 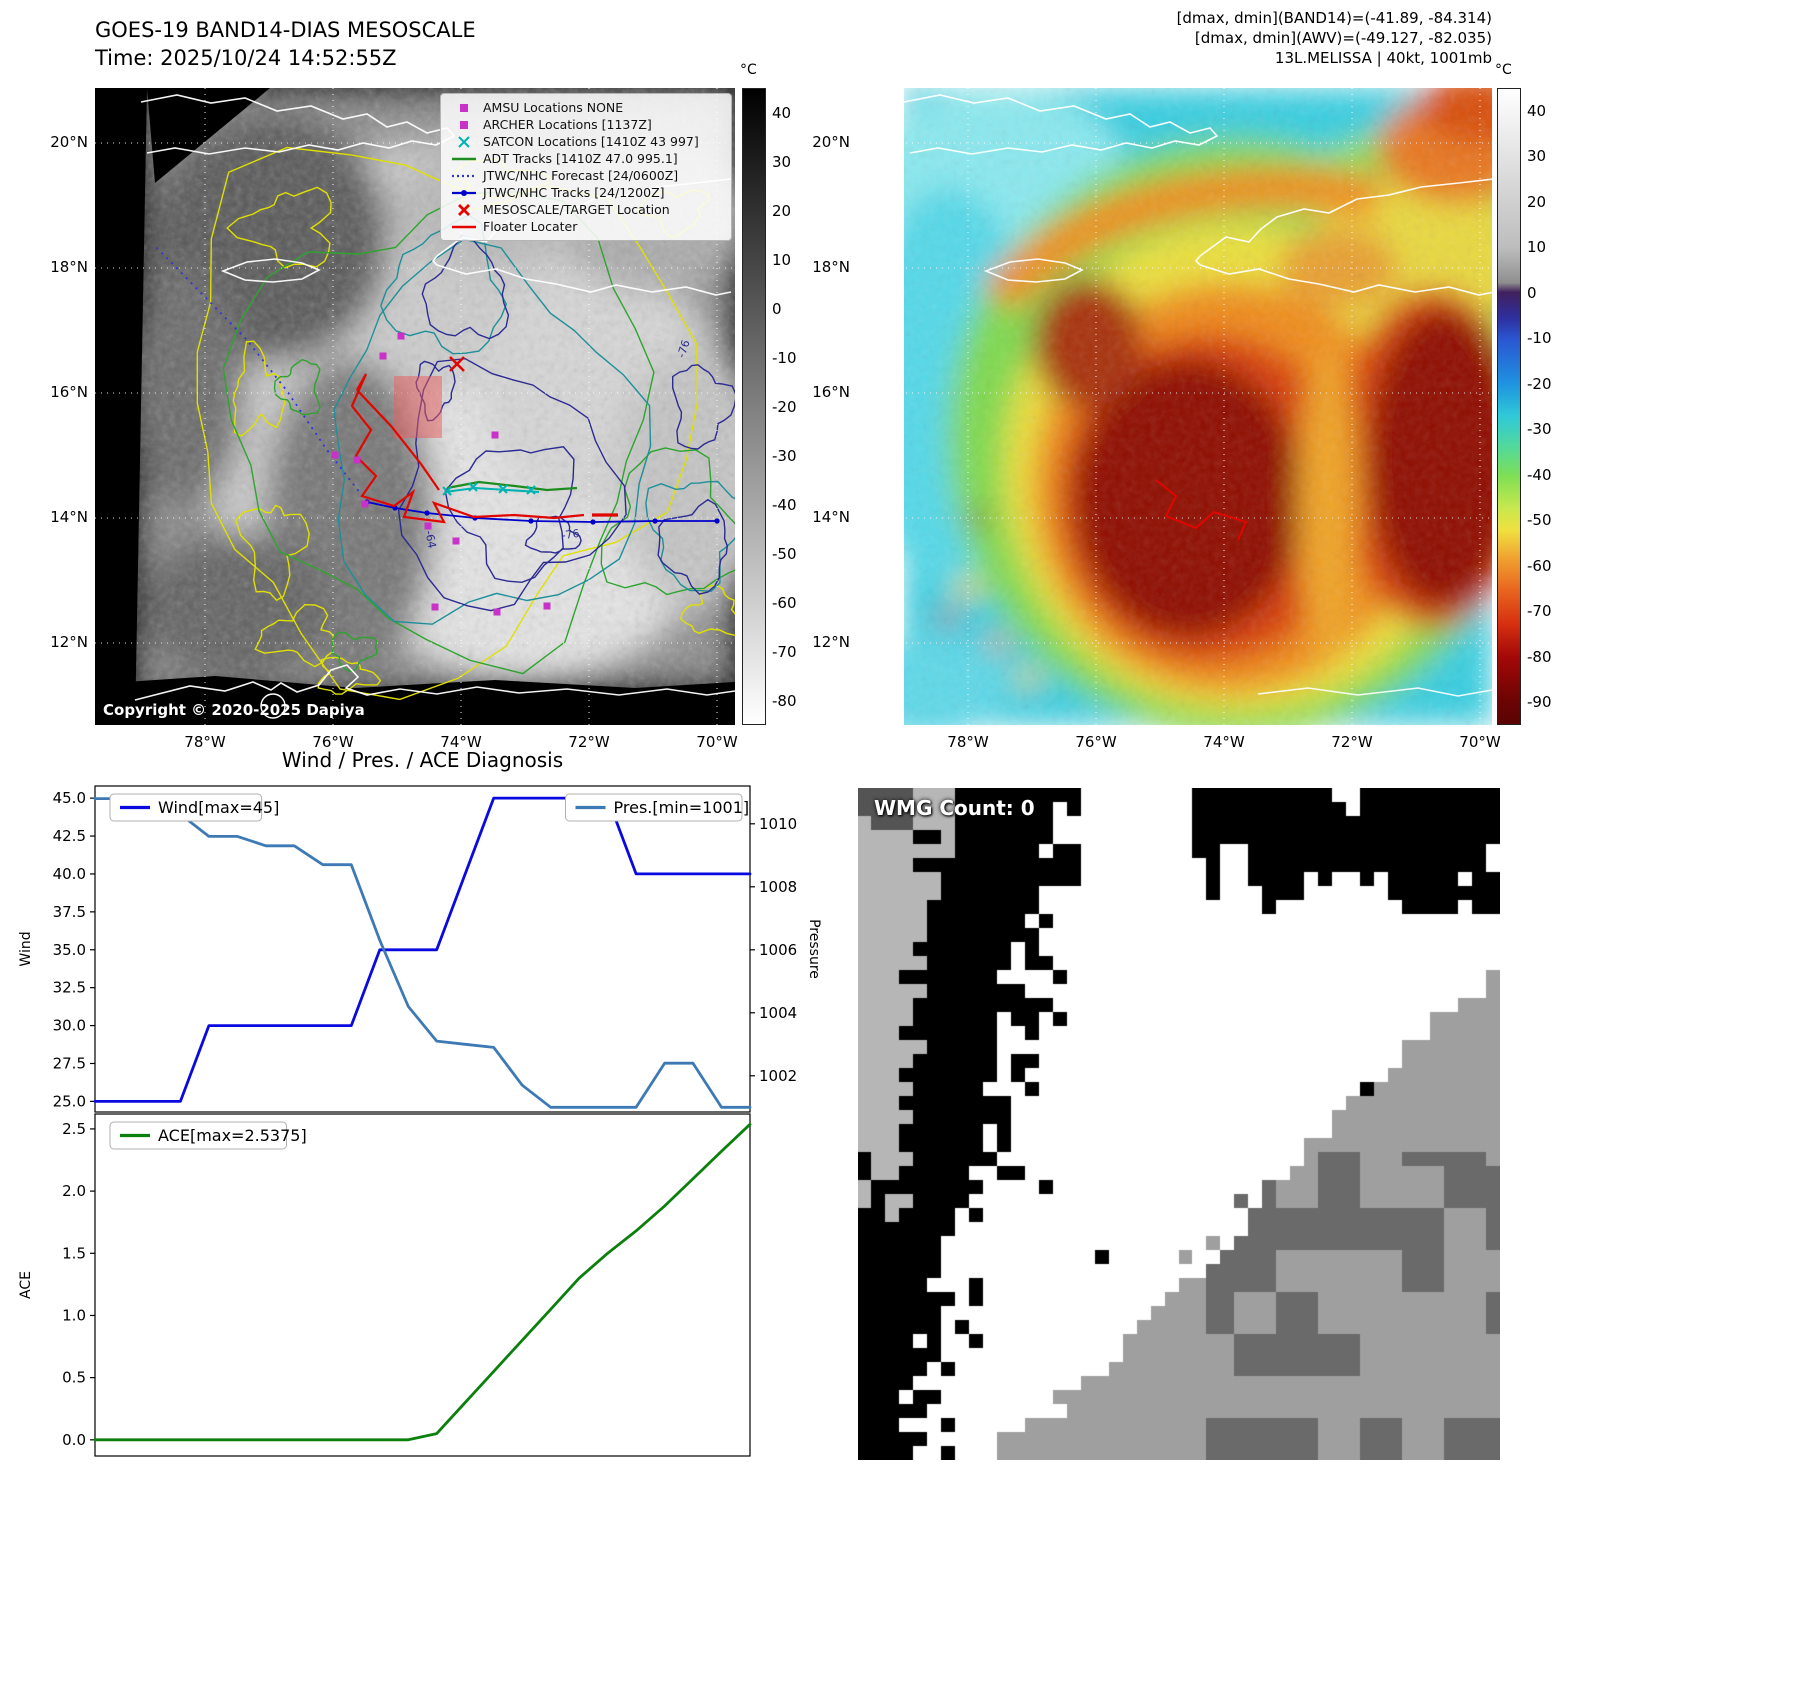 What do you see at coordinates (430, 539) in the screenshot?
I see `svg-text: -64` at bounding box center [430, 539].